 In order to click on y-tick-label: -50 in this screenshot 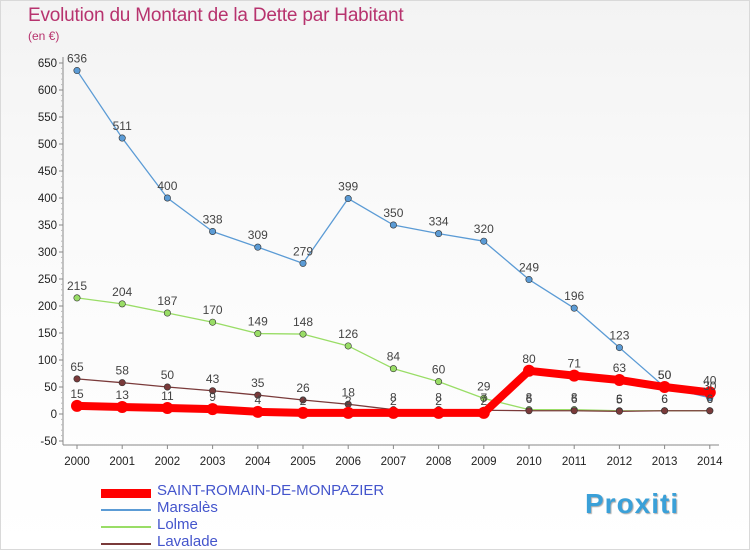, I will do `click(48, 442)`.